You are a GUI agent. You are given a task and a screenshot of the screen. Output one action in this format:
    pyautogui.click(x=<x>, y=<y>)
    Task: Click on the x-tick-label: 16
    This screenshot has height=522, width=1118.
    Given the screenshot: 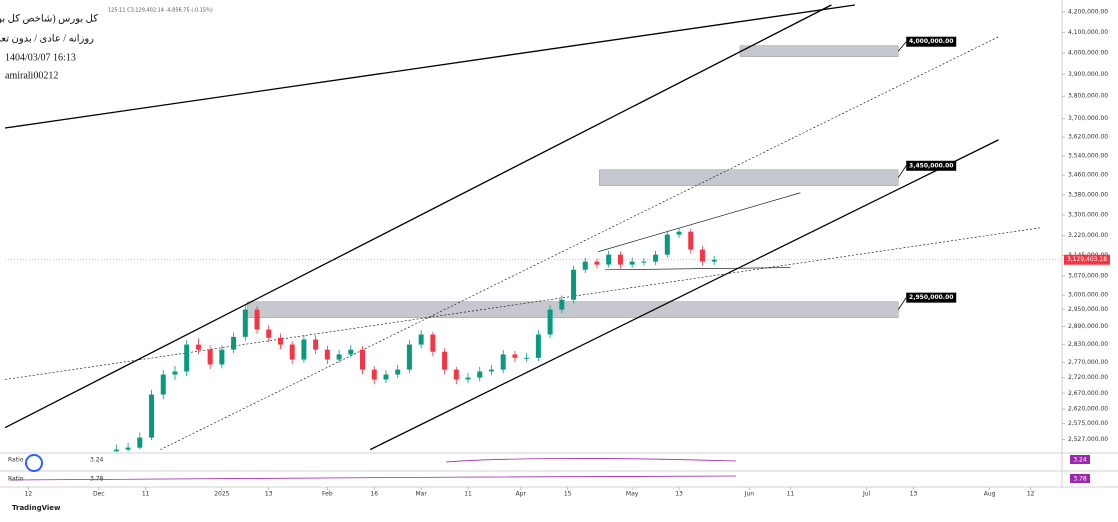 What is the action you would take?
    pyautogui.click(x=374, y=494)
    